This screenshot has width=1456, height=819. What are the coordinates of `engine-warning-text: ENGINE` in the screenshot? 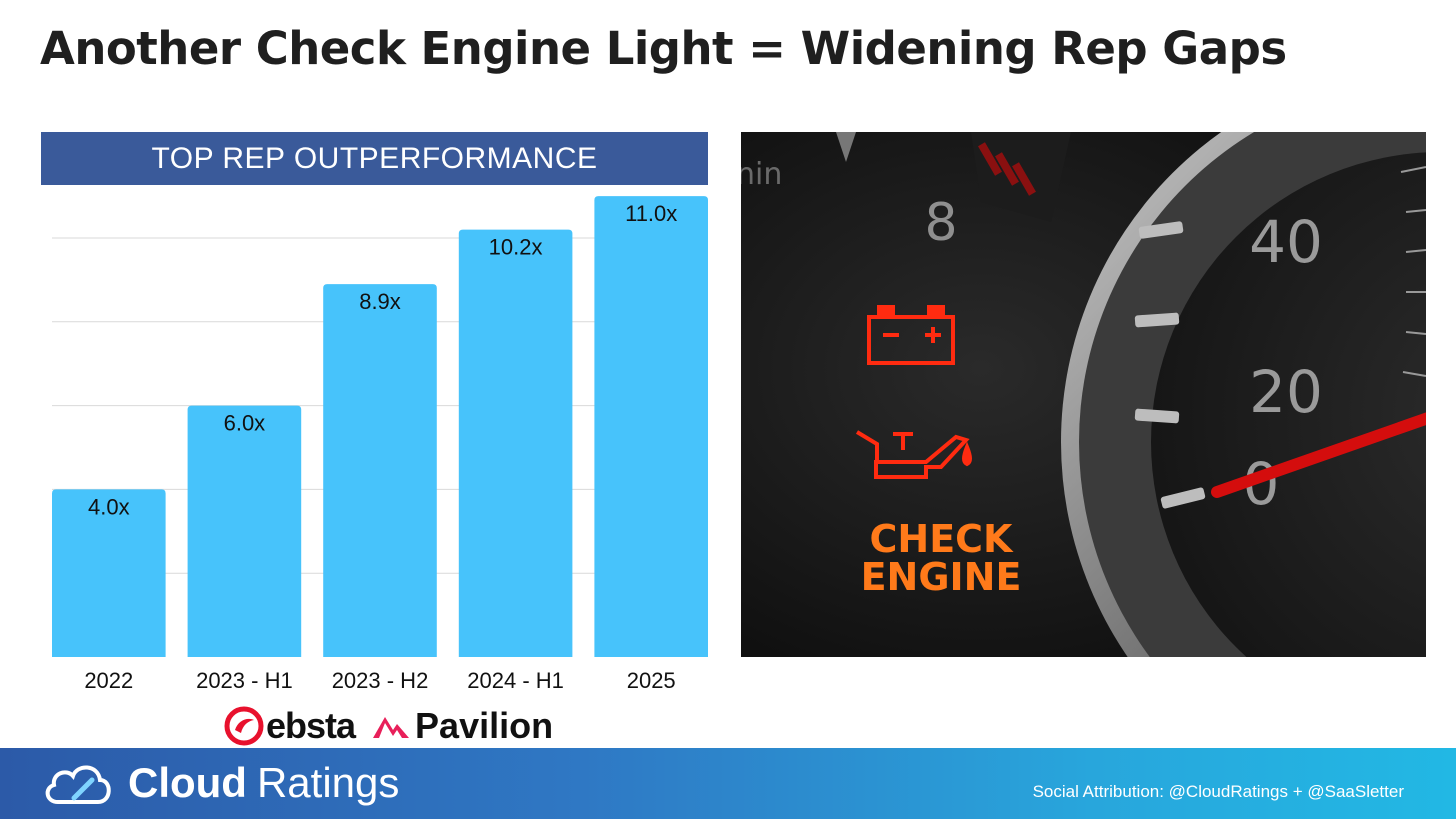 It's located at (941, 577).